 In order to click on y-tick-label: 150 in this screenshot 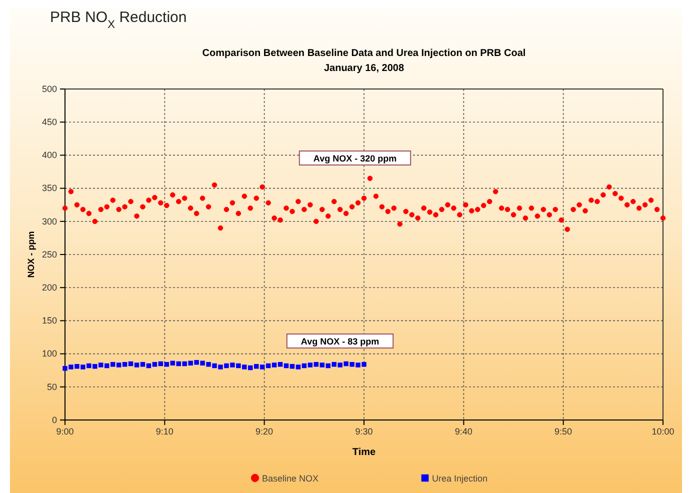, I will do `click(49, 321)`.